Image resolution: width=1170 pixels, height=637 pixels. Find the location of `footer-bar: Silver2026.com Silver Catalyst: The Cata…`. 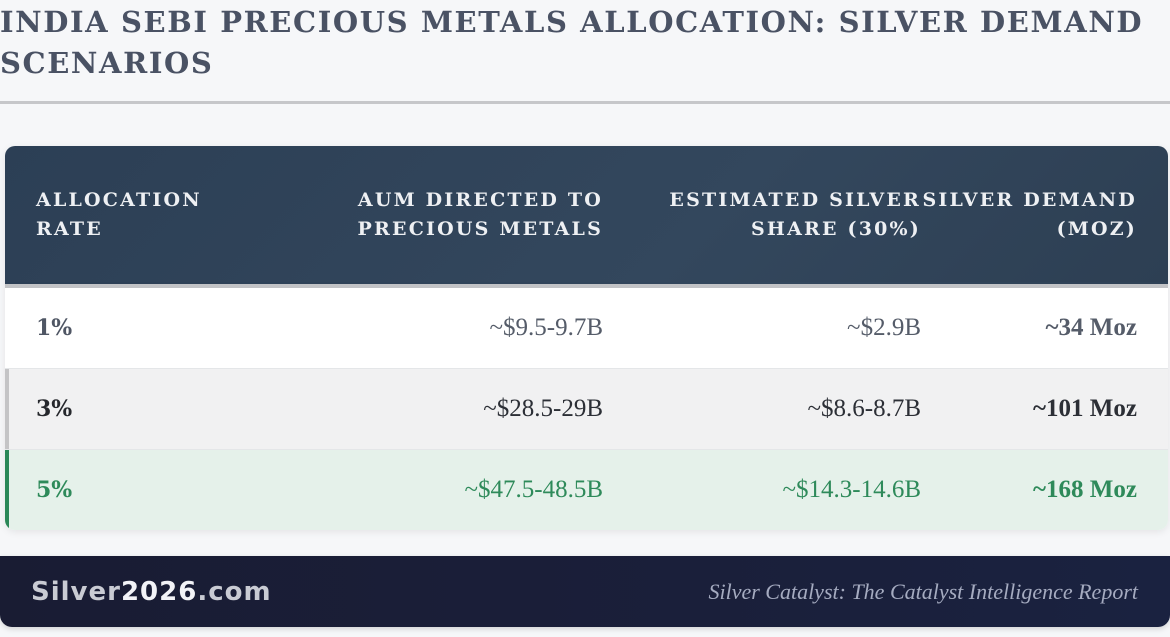

footer-bar: Silver2026.com Silver Catalyst: The Cata… is located at coordinates (585, 591).